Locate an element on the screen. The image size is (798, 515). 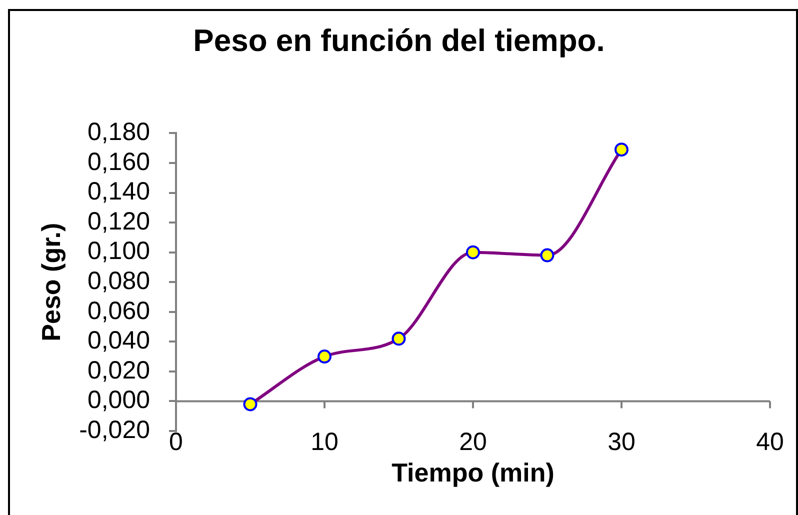
x-axis-title: Tiempo (min) is located at coordinates (473, 473).